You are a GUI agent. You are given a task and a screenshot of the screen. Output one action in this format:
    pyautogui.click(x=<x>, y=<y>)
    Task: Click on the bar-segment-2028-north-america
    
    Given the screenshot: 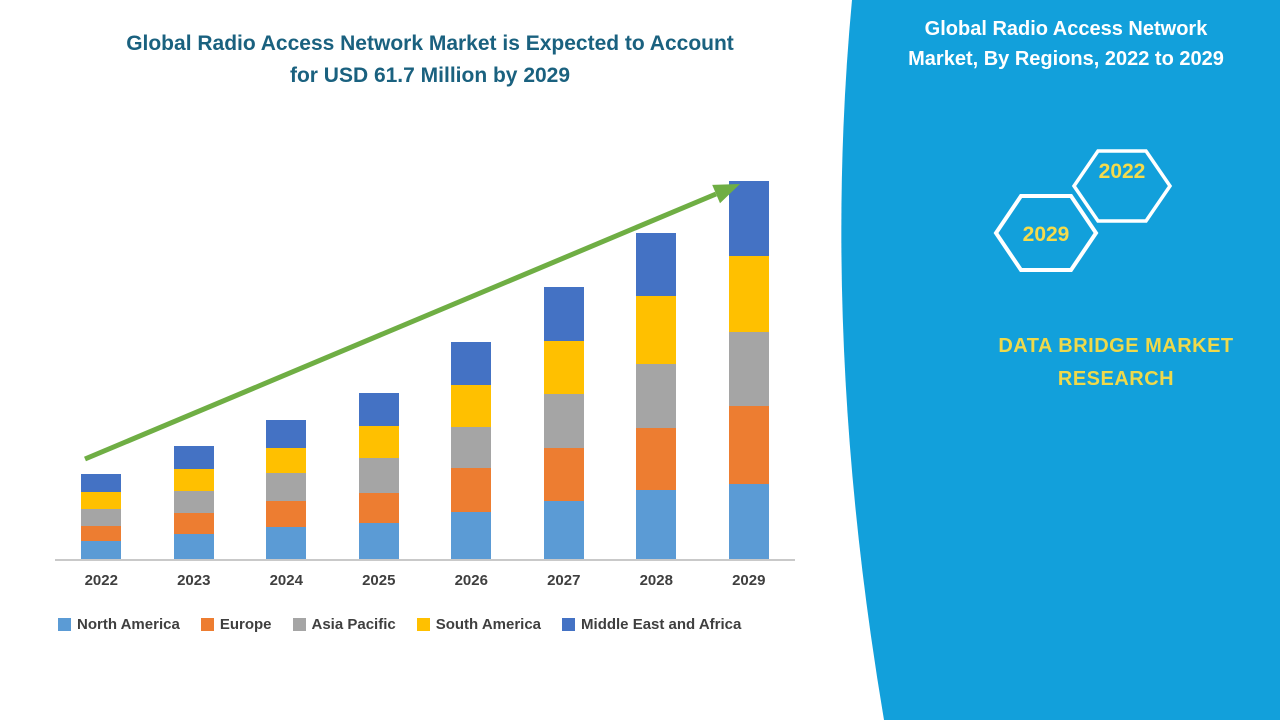 What is the action you would take?
    pyautogui.click(x=656, y=524)
    